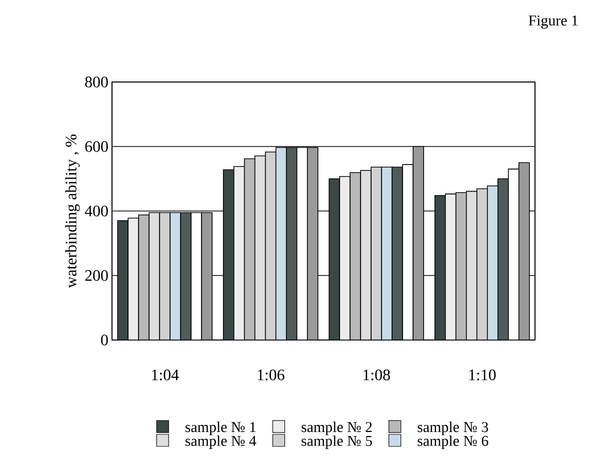  Describe the element at coordinates (104, 340) in the screenshot. I see `y-tick-label: 0` at that location.